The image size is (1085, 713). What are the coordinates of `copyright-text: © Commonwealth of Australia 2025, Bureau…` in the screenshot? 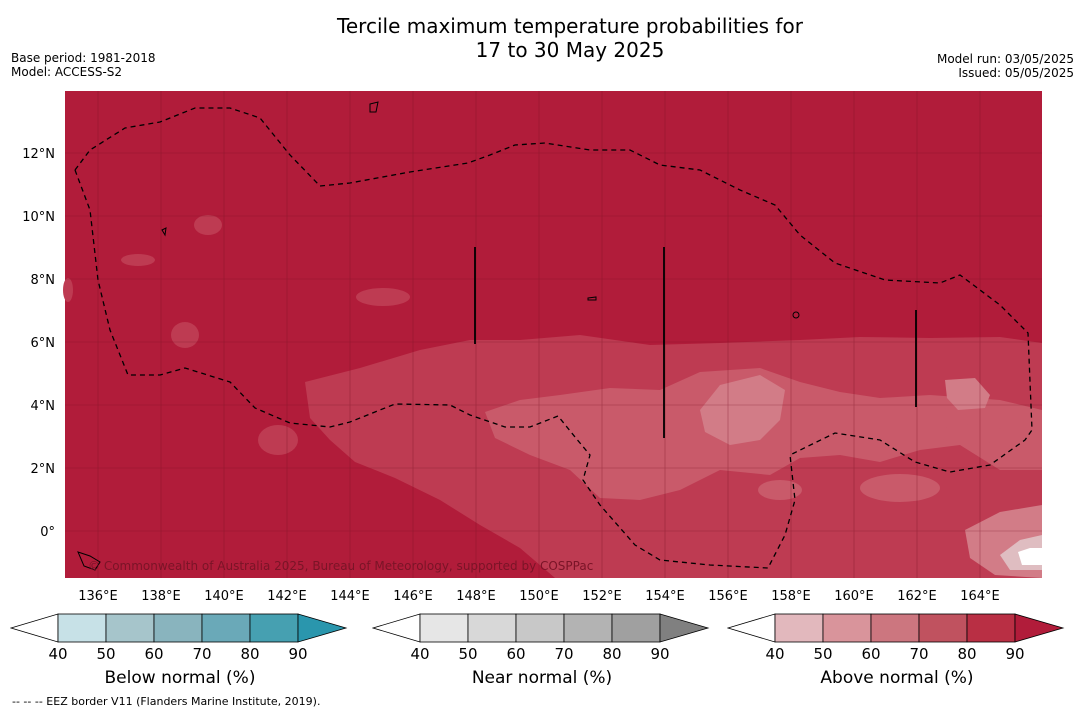 It's located at (340, 566).